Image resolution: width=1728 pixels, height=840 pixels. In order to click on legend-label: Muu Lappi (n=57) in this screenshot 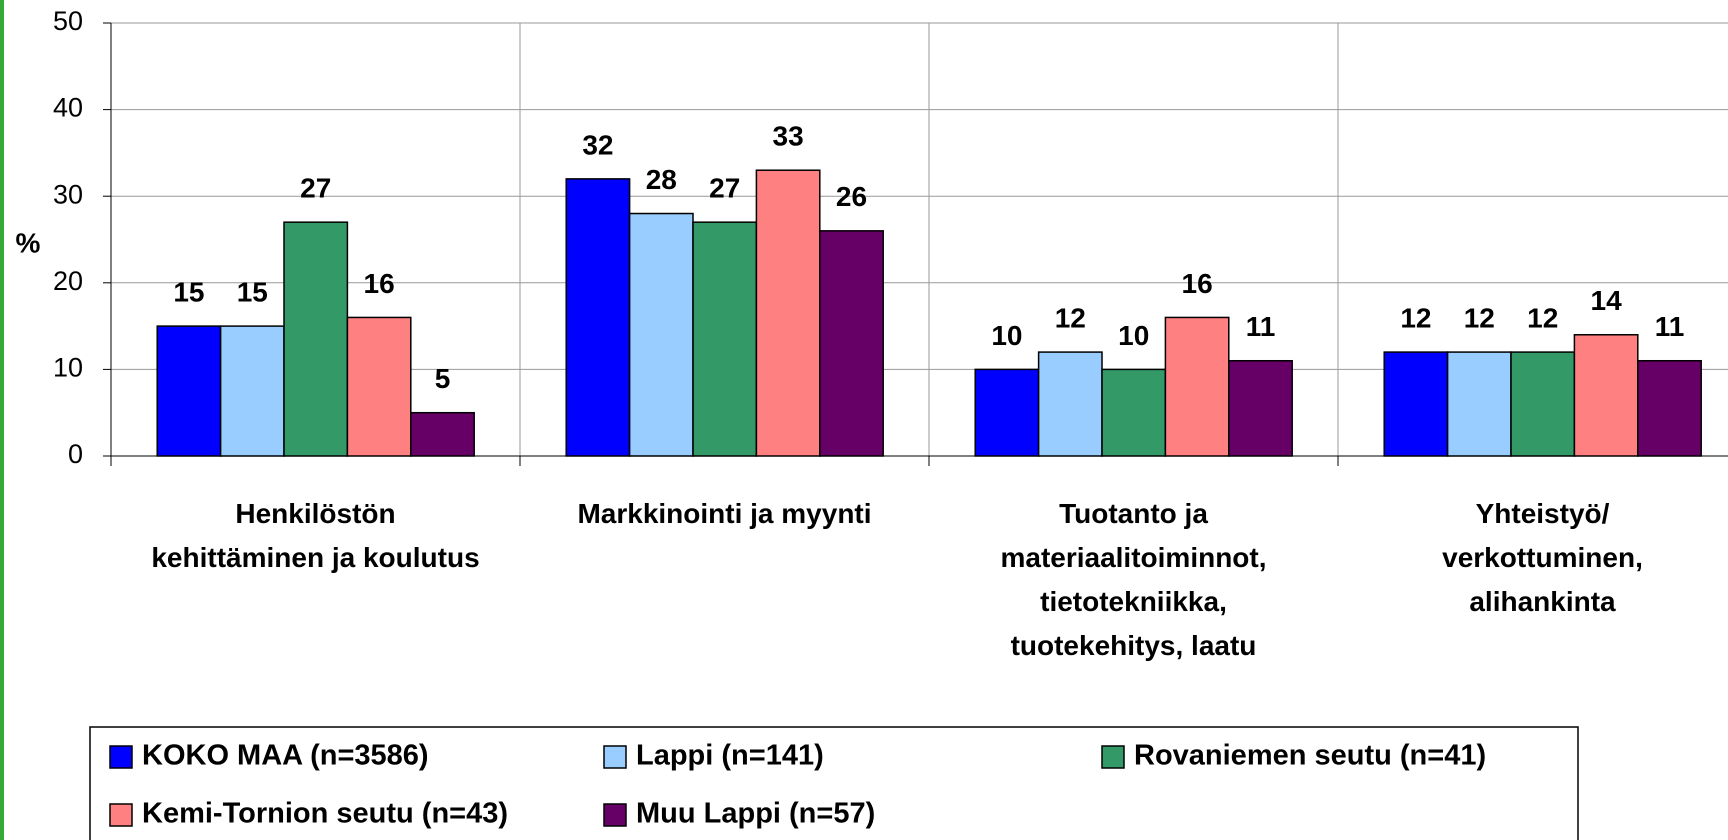, I will do `click(755, 814)`.